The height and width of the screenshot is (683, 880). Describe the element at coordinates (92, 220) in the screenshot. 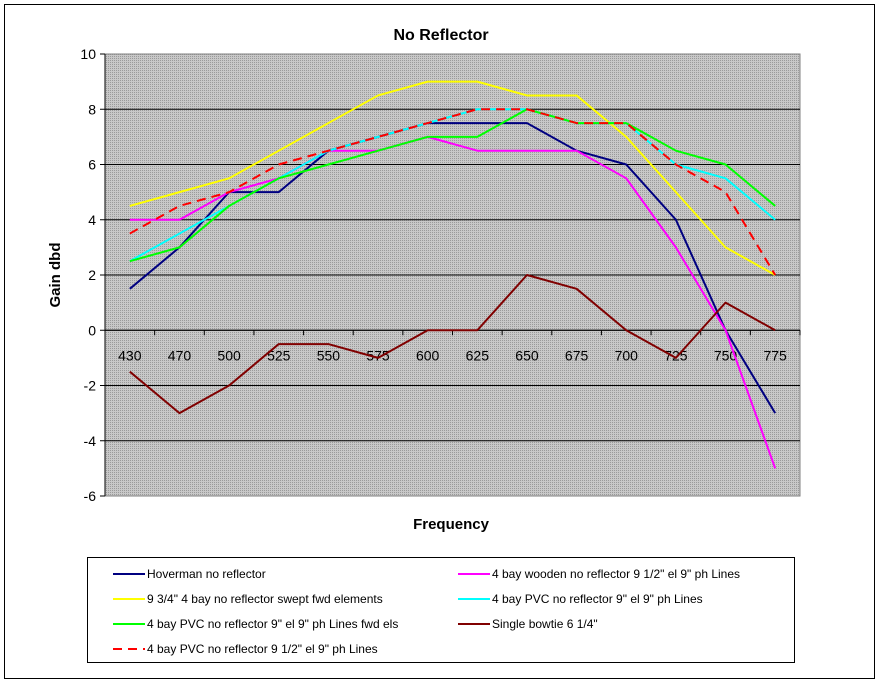

I see `y-tick-label: 4` at that location.